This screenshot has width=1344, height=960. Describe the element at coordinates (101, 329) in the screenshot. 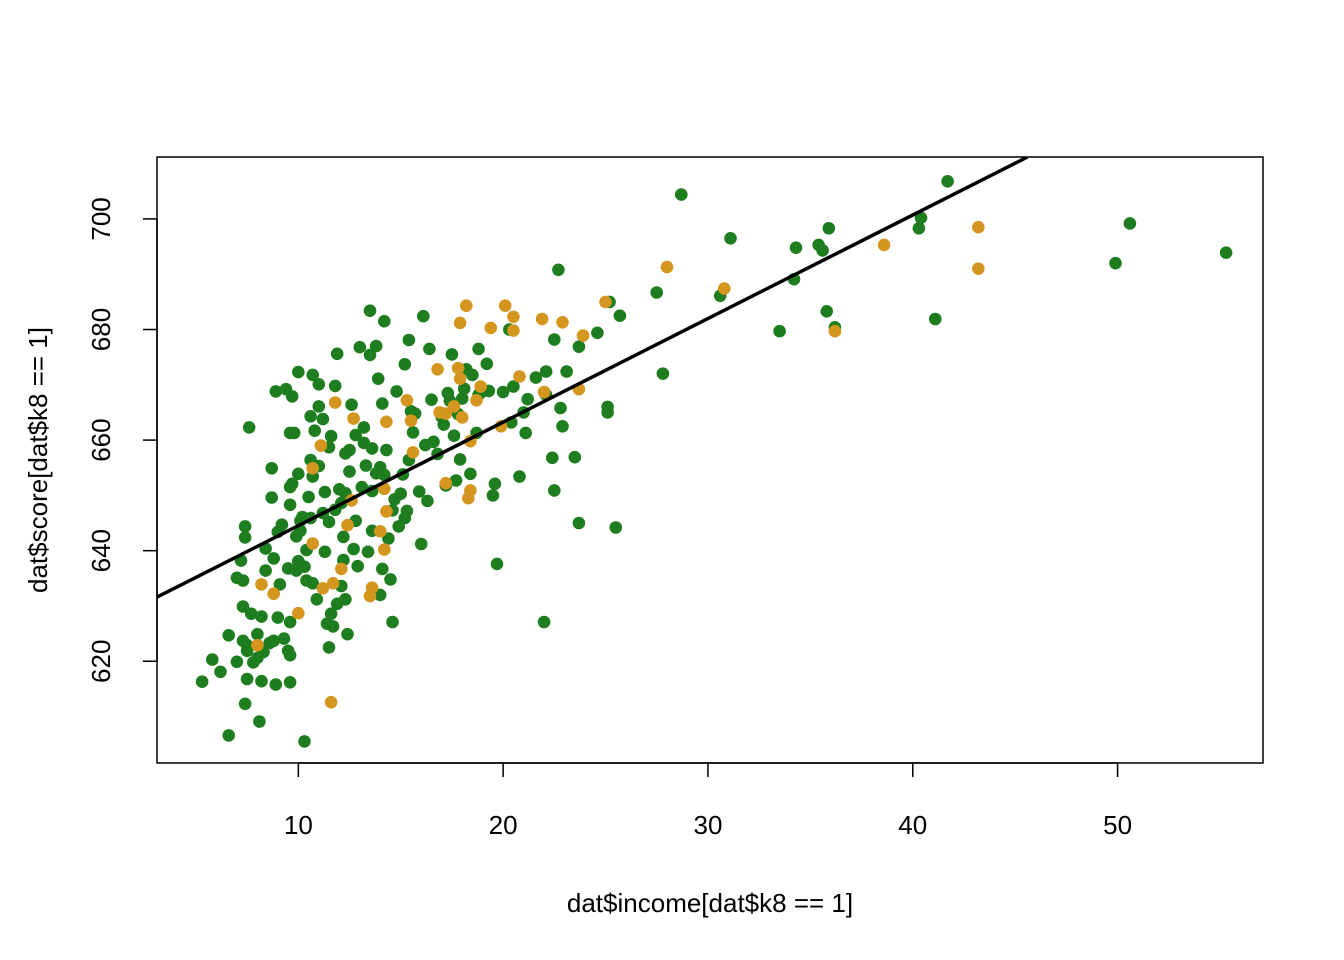

I see `y-tick-label: 680` at that location.